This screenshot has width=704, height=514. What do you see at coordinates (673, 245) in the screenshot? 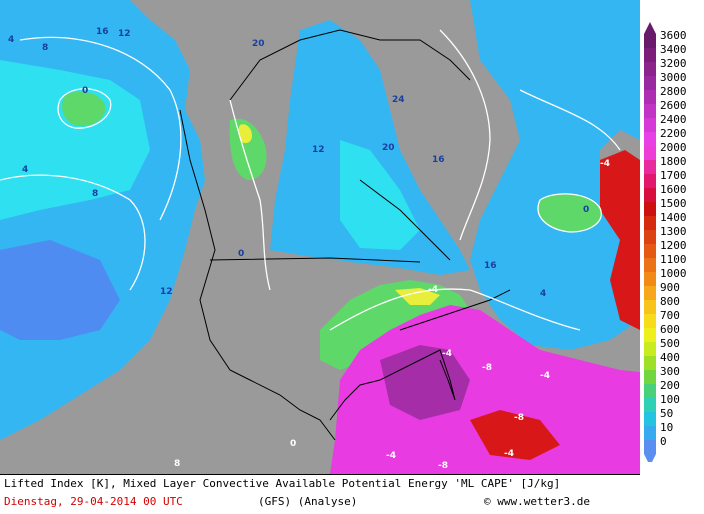
I see `legend-label-1200: 1200` at bounding box center [673, 245].